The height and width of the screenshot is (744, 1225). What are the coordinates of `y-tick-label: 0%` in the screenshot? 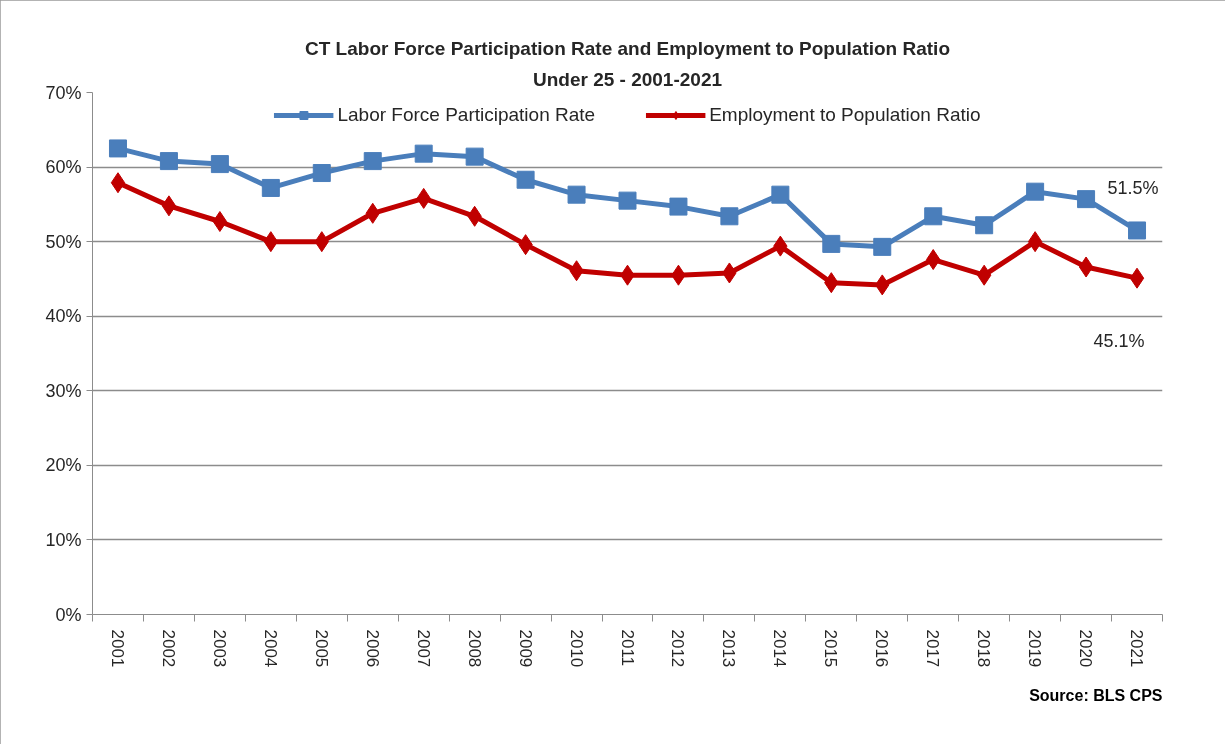 It's located at (68, 614).